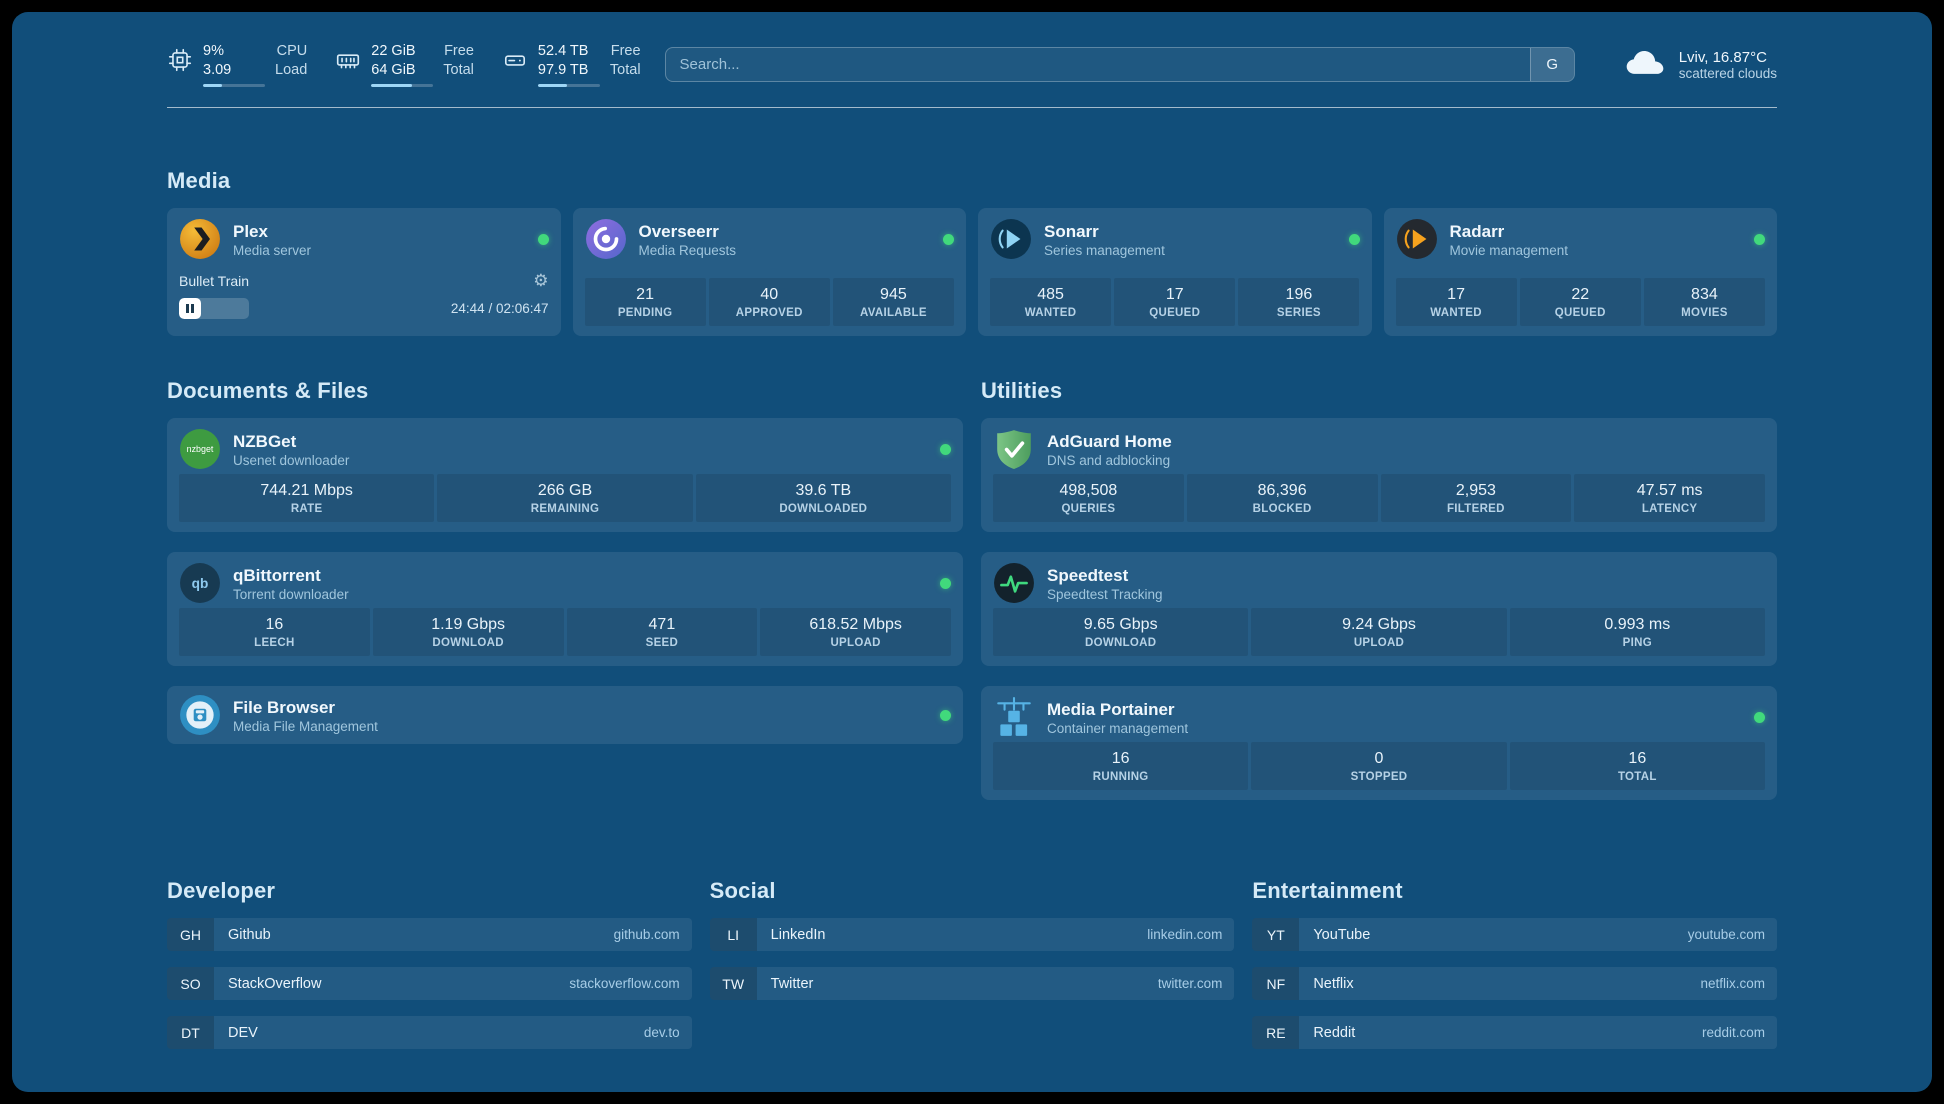  I want to click on service-desc: Movie management, so click(1509, 250).